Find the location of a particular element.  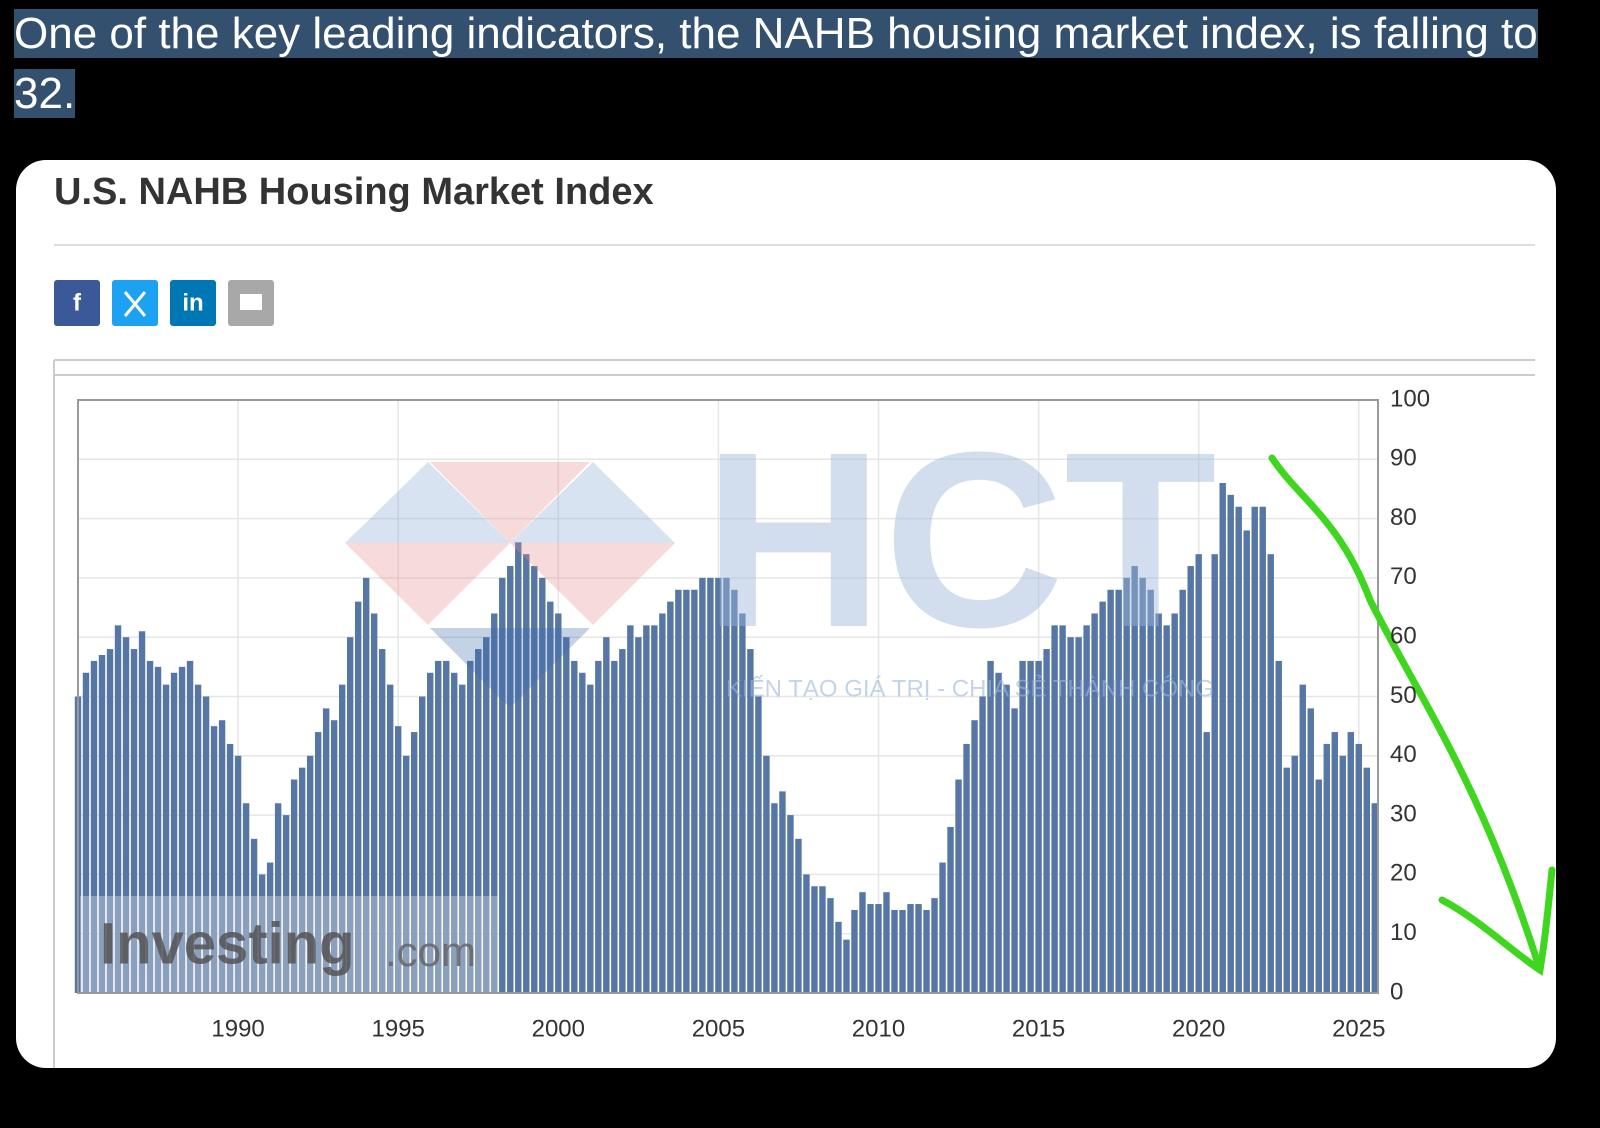

x-tick-label: 2005 is located at coordinates (718, 1028).